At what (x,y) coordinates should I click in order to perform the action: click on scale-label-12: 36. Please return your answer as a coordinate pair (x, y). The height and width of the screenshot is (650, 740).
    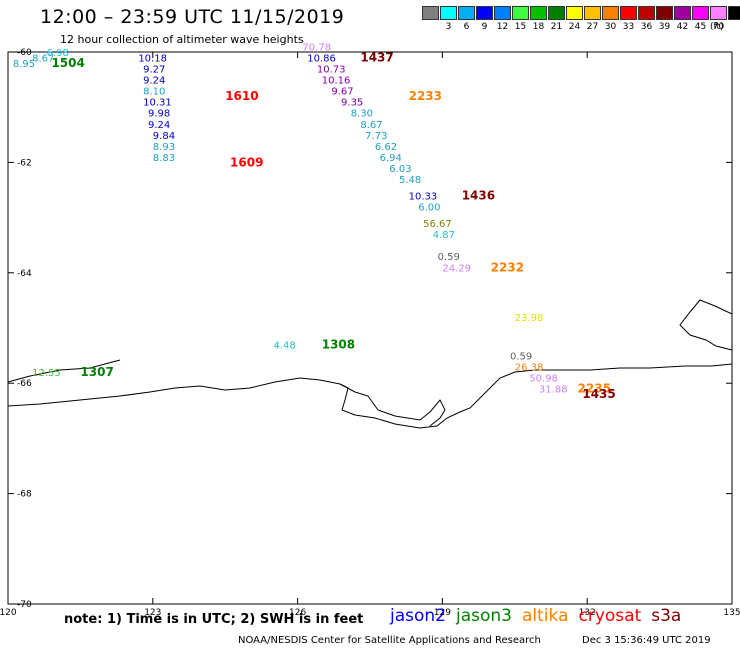
    Looking at the image, I should click on (646, 27).